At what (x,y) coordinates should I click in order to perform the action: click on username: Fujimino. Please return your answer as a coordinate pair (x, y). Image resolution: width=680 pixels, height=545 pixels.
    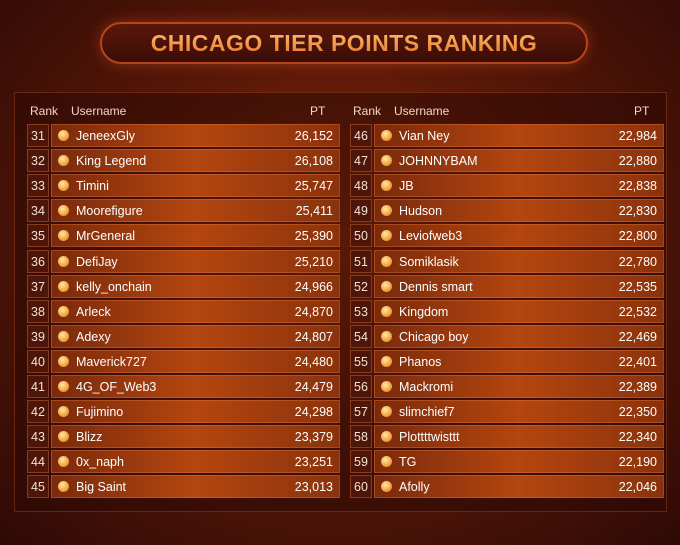
    Looking at the image, I should click on (100, 412).